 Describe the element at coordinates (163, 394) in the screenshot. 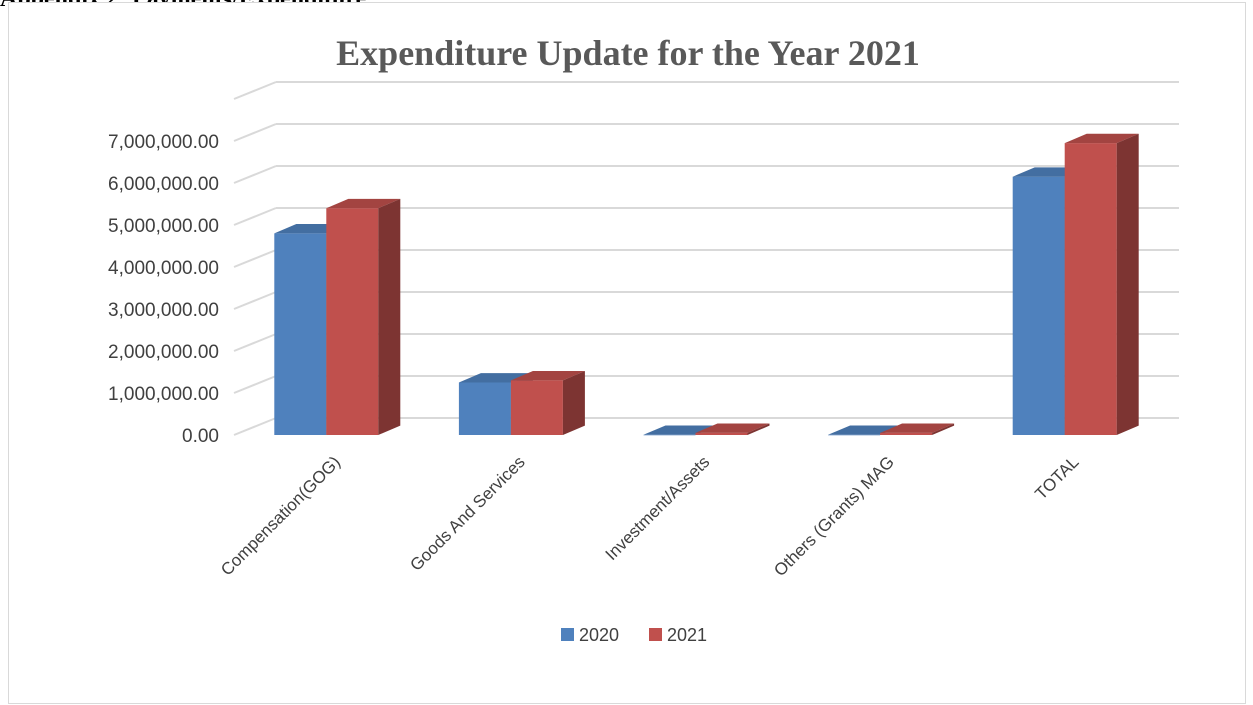

I see `y-tick-label: 1,000,000.00` at that location.